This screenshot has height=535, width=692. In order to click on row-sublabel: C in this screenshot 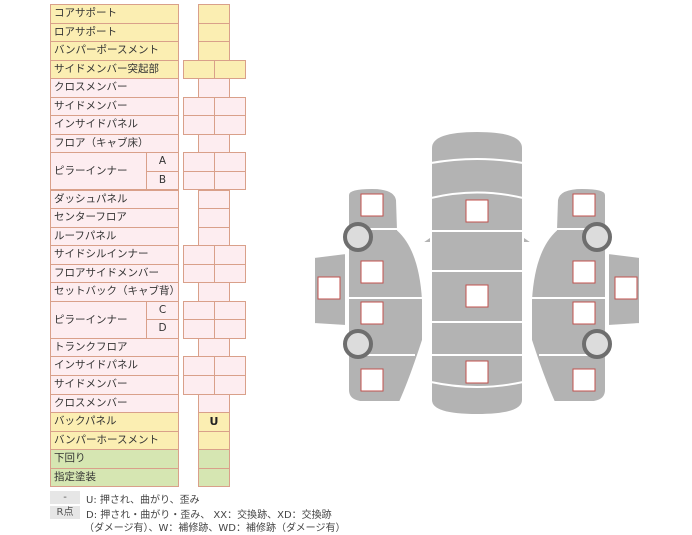, I will do `click(162, 310)`.